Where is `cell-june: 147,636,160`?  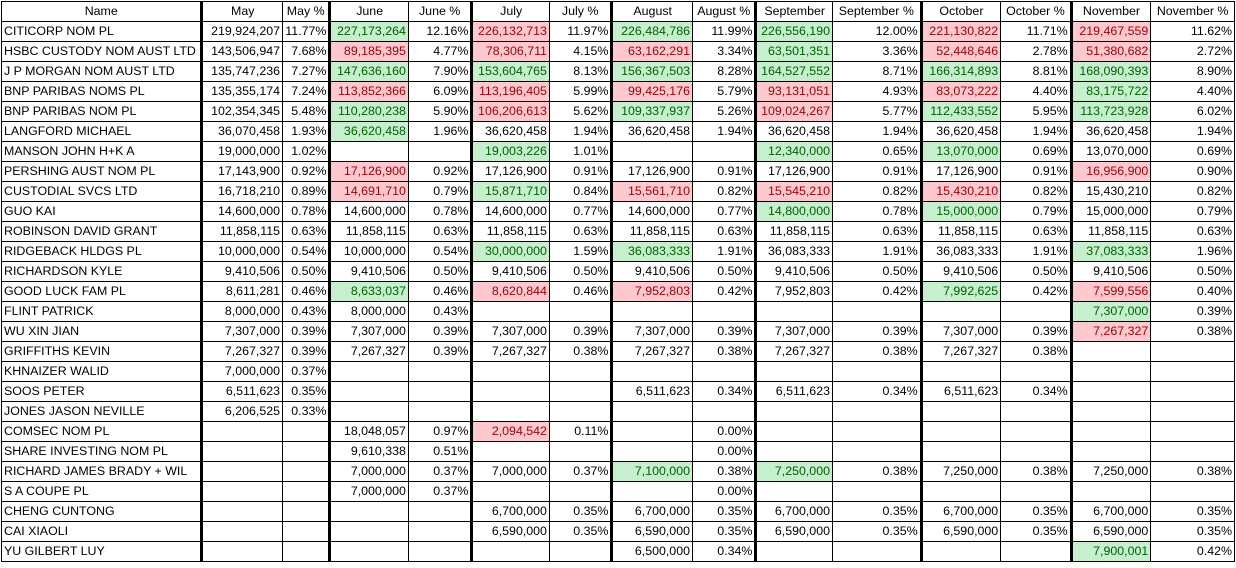 cell-june: 147,636,160 is located at coordinates (369, 71).